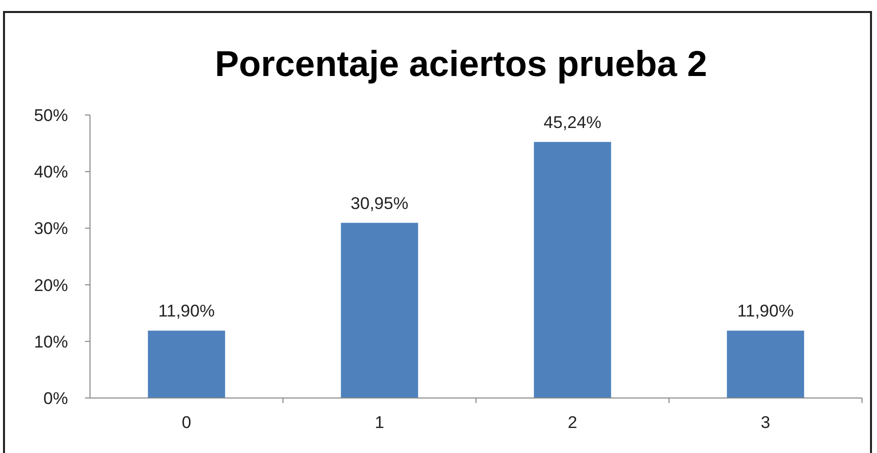 The image size is (877, 453). I want to click on data-label: 30,95%, so click(379, 203).